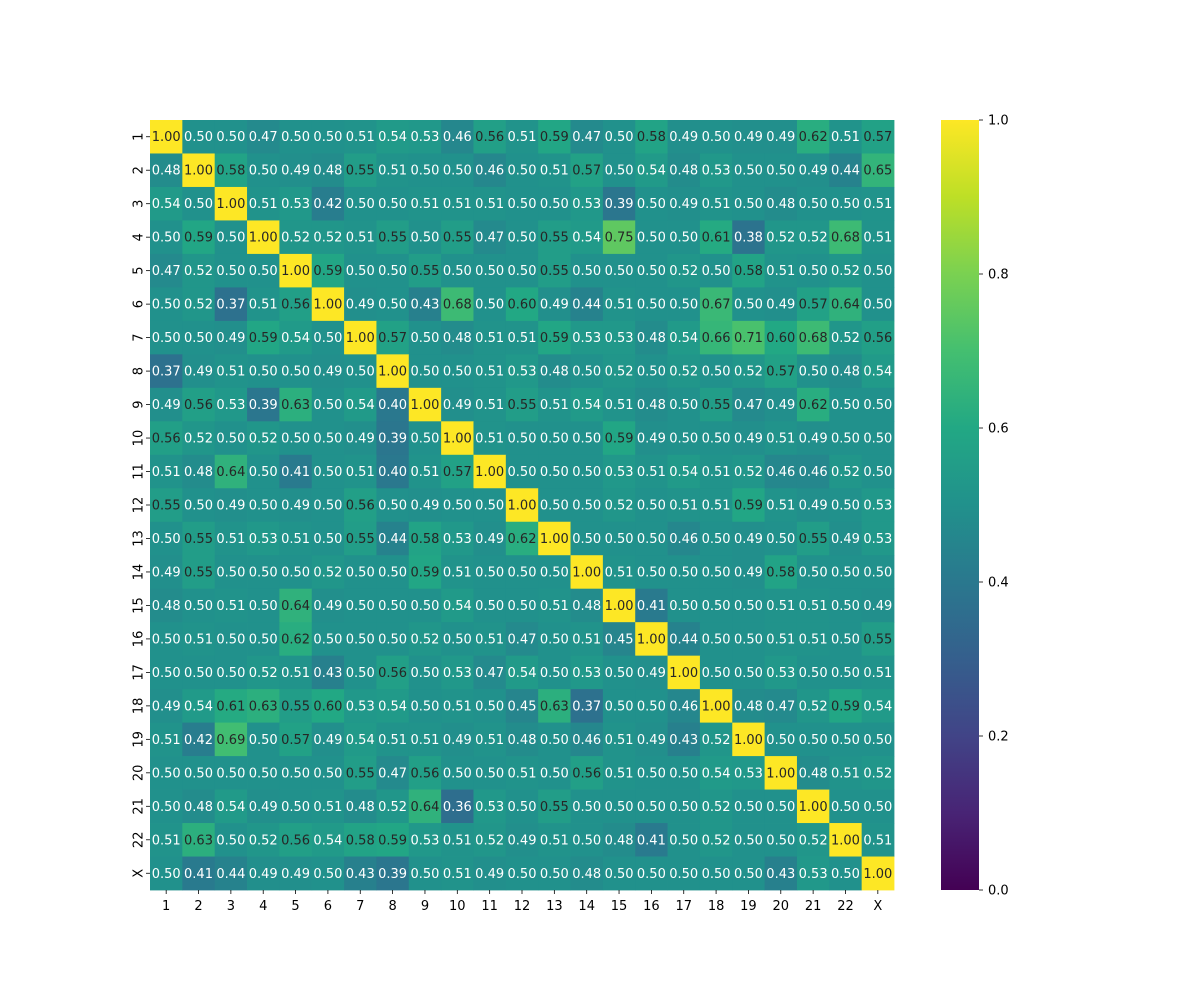 The image size is (1200, 1005). I want to click on cell-value-label: 0.68, so click(845, 238).